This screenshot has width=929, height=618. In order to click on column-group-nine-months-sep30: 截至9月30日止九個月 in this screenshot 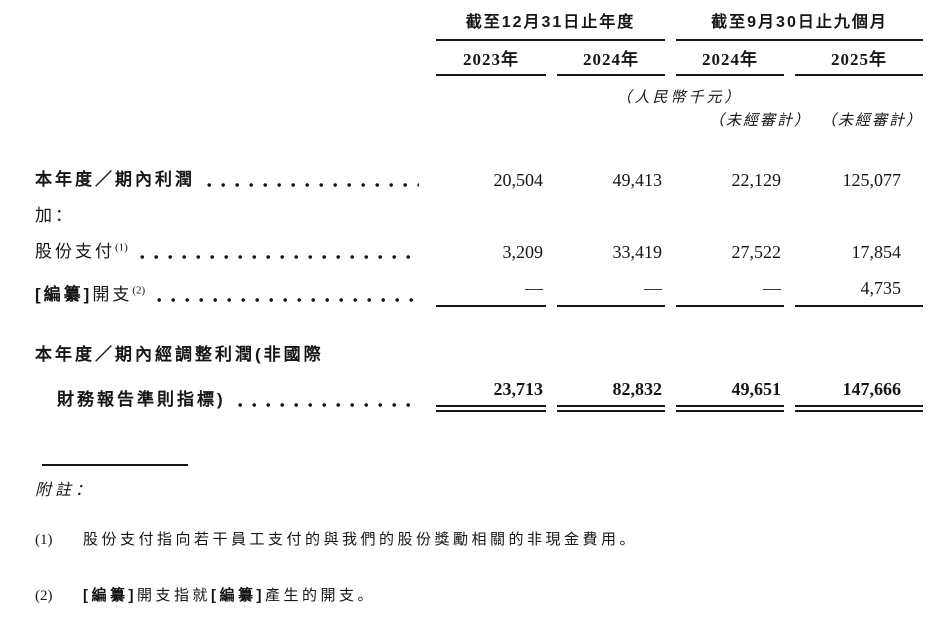, I will do `click(799, 26)`.